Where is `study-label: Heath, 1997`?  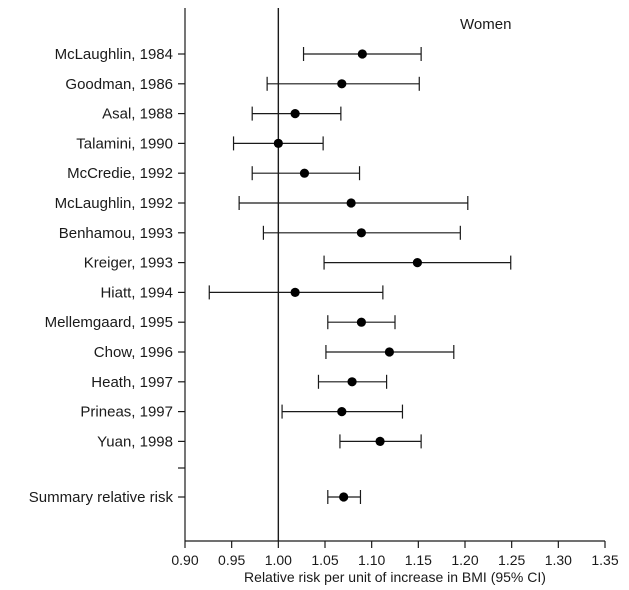
study-label: Heath, 1997 is located at coordinates (132, 382).